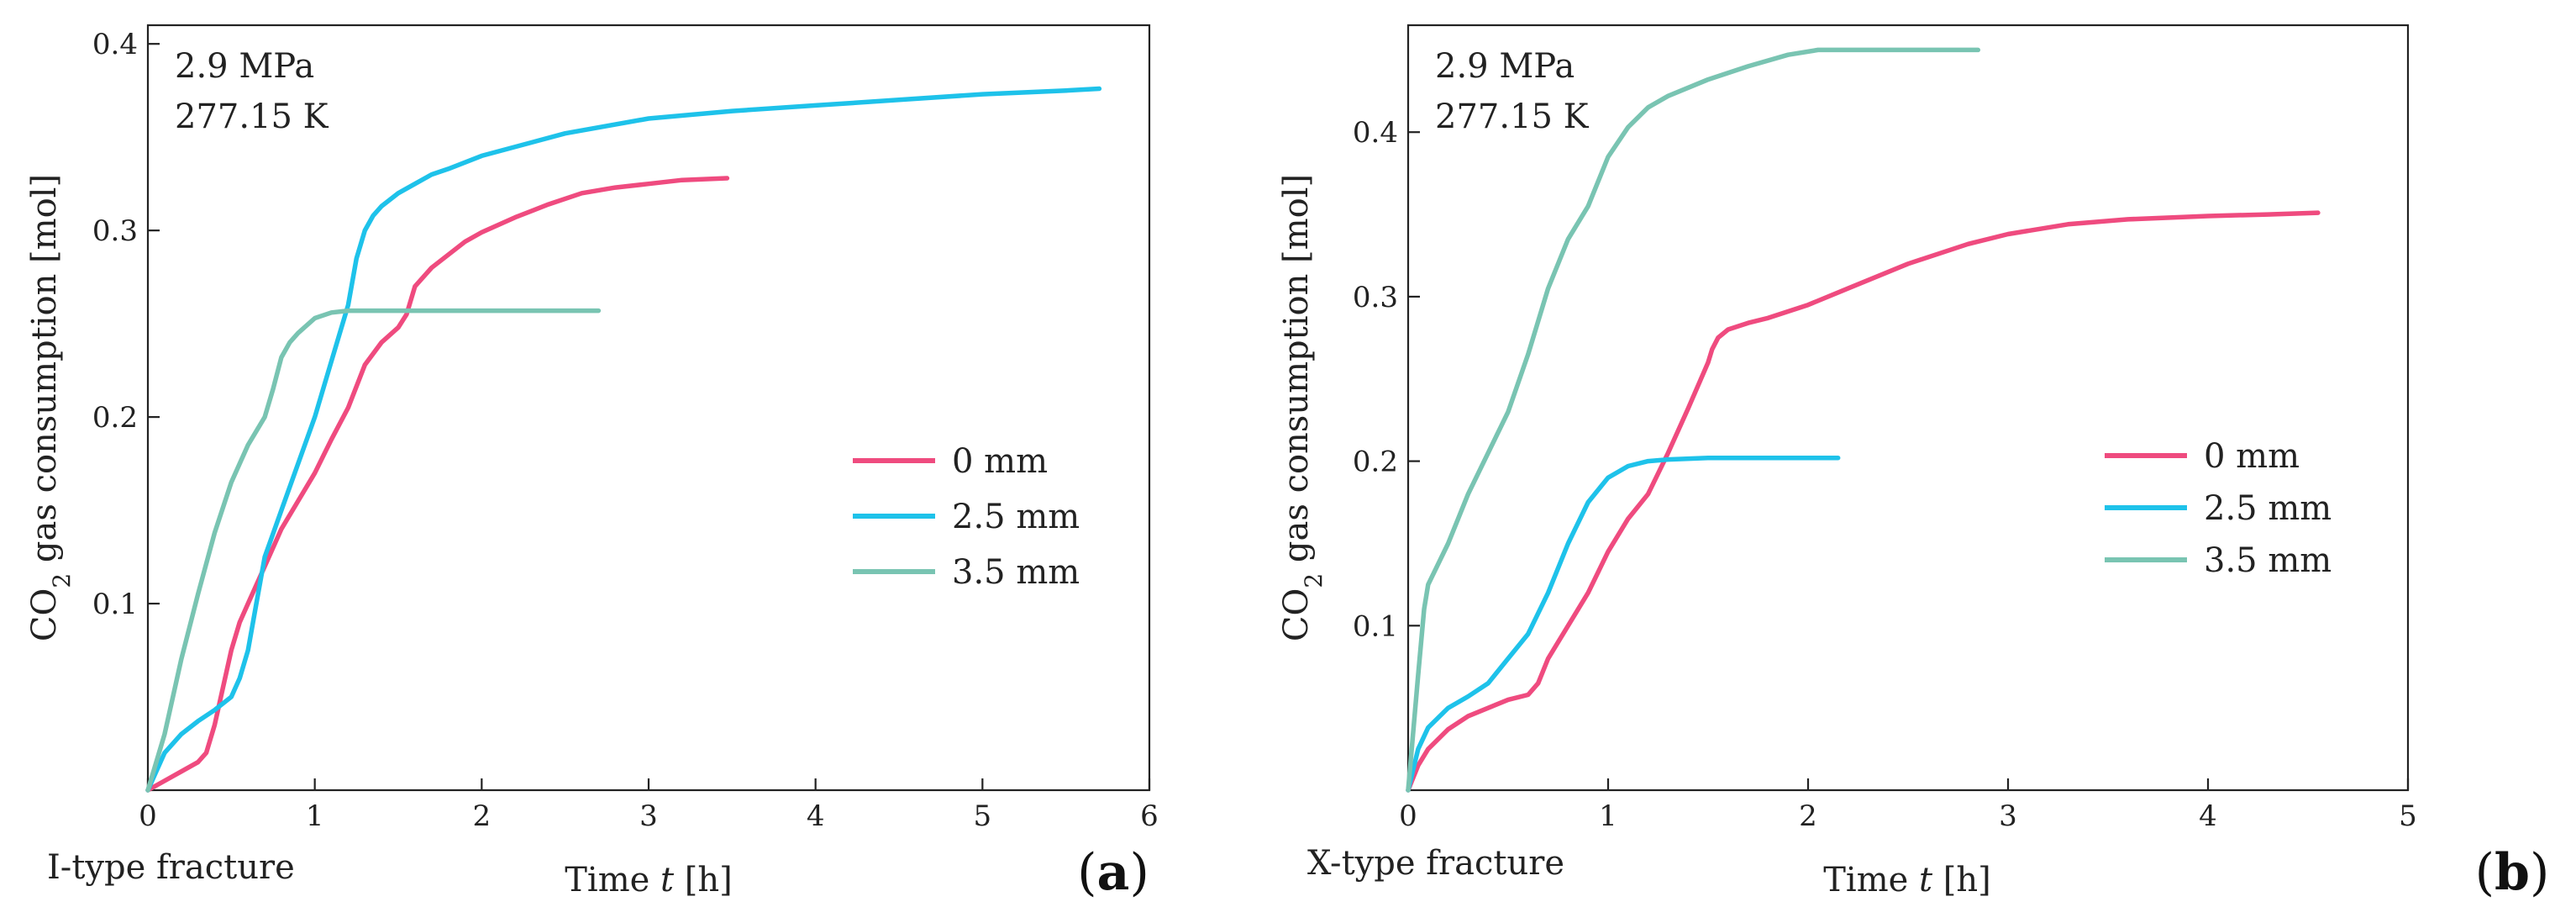  I want to click on x-tick-label: 6, so click(1149, 816).